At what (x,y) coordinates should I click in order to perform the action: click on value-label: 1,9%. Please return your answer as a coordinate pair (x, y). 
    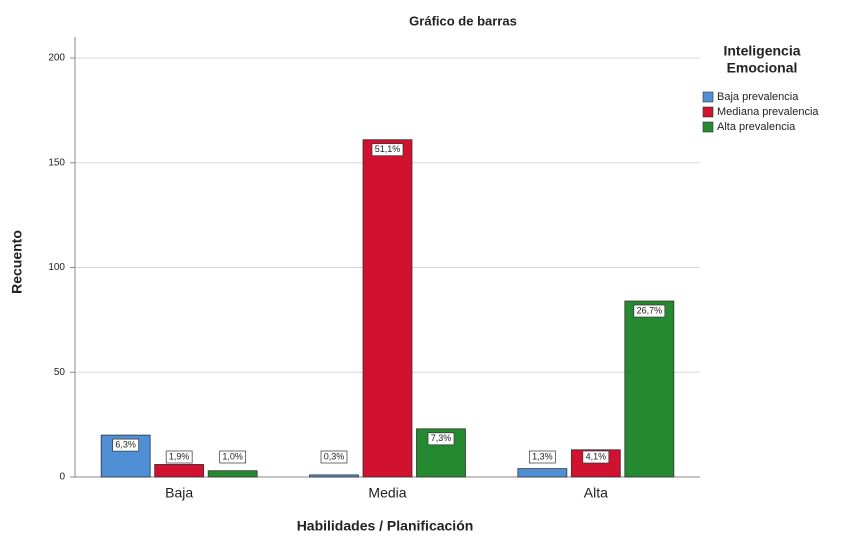
    Looking at the image, I should click on (179, 456).